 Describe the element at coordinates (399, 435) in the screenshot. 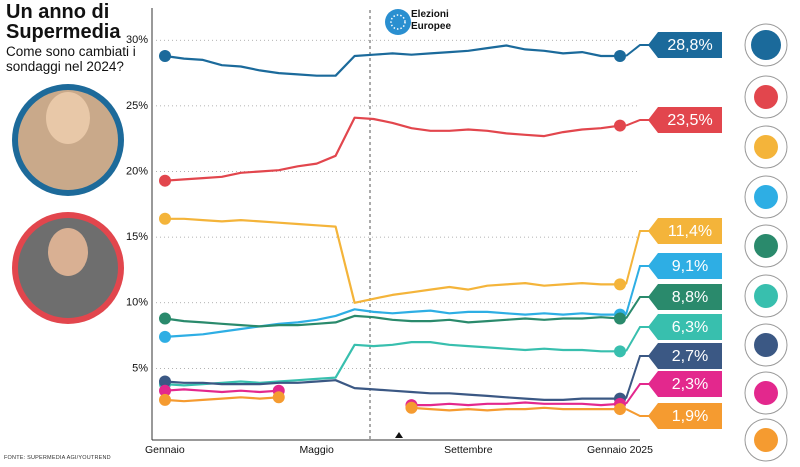

I see `event-marker` at that location.